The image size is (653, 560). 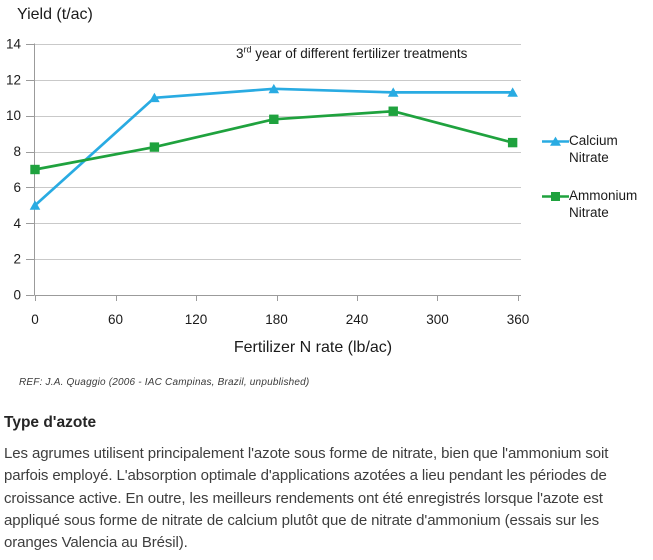 I want to click on legend-label-calcium-nitrate: Calcium Nitrate, so click(x=593, y=149).